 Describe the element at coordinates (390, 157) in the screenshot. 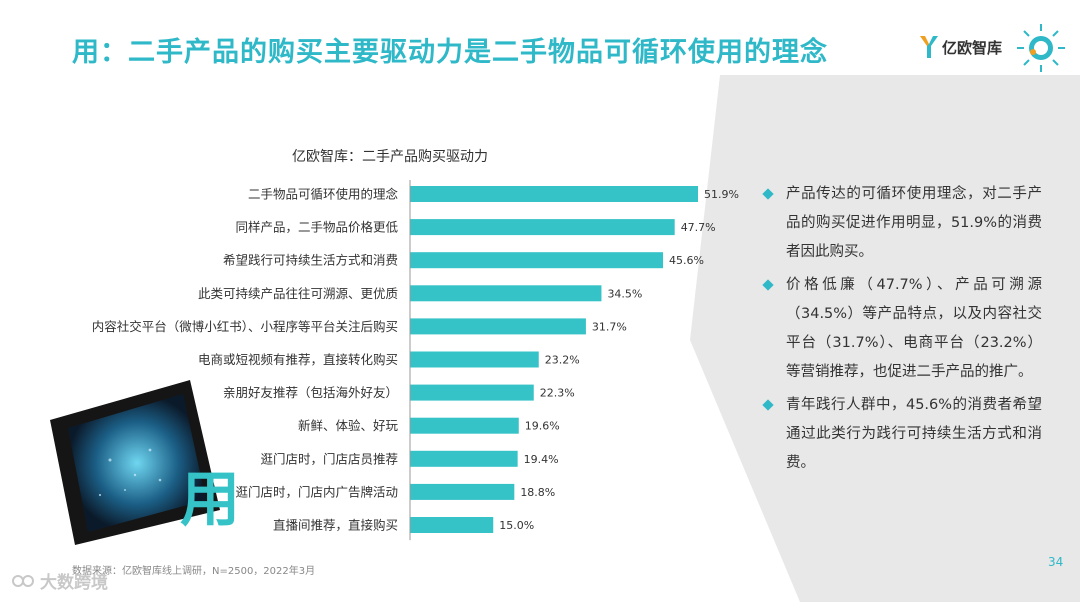

I see `chart-title: 亿欧智库：二手产品购买驱动力` at that location.